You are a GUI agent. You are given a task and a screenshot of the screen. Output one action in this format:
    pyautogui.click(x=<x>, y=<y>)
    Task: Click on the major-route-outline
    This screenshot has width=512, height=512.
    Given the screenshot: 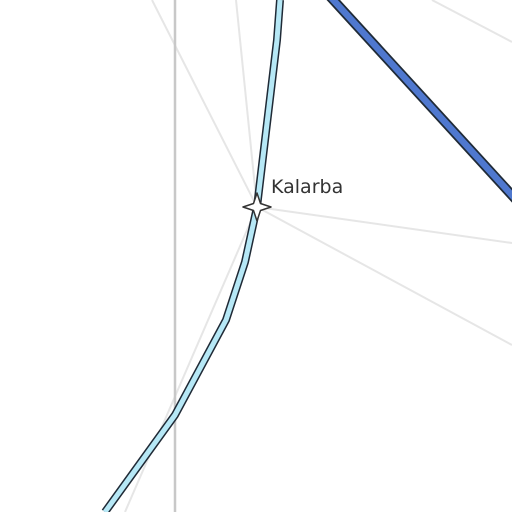 What is the action you would take?
    pyautogui.click(x=419, y=101)
    